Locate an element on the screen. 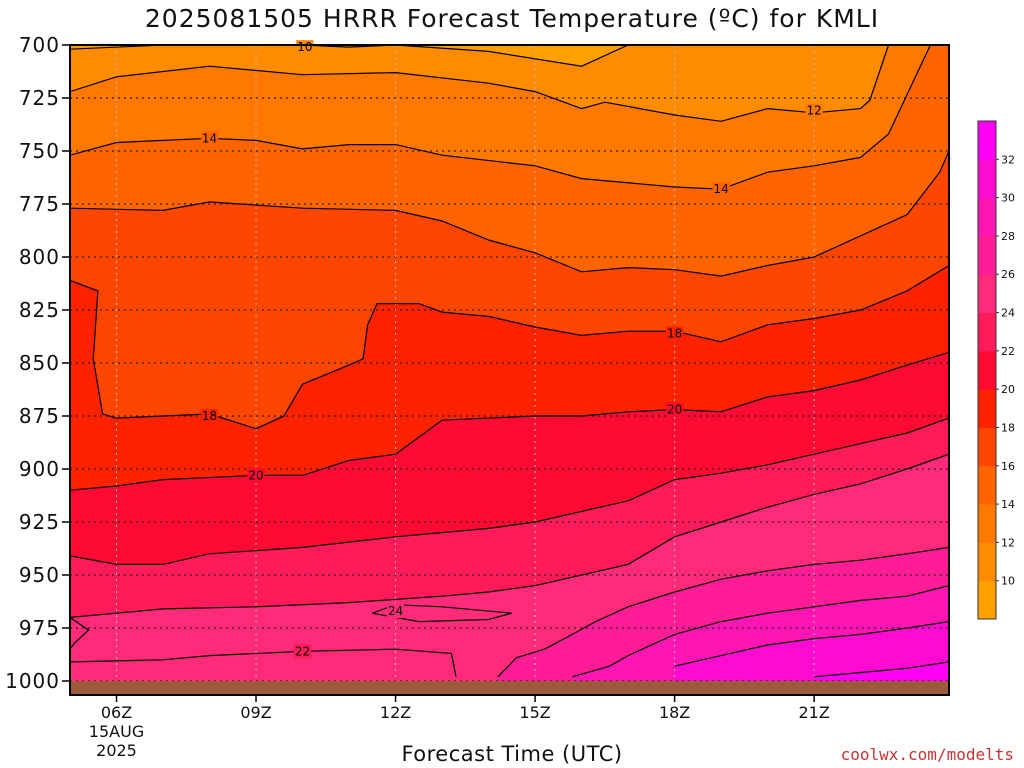  contour-label: 24 is located at coordinates (395, 611).